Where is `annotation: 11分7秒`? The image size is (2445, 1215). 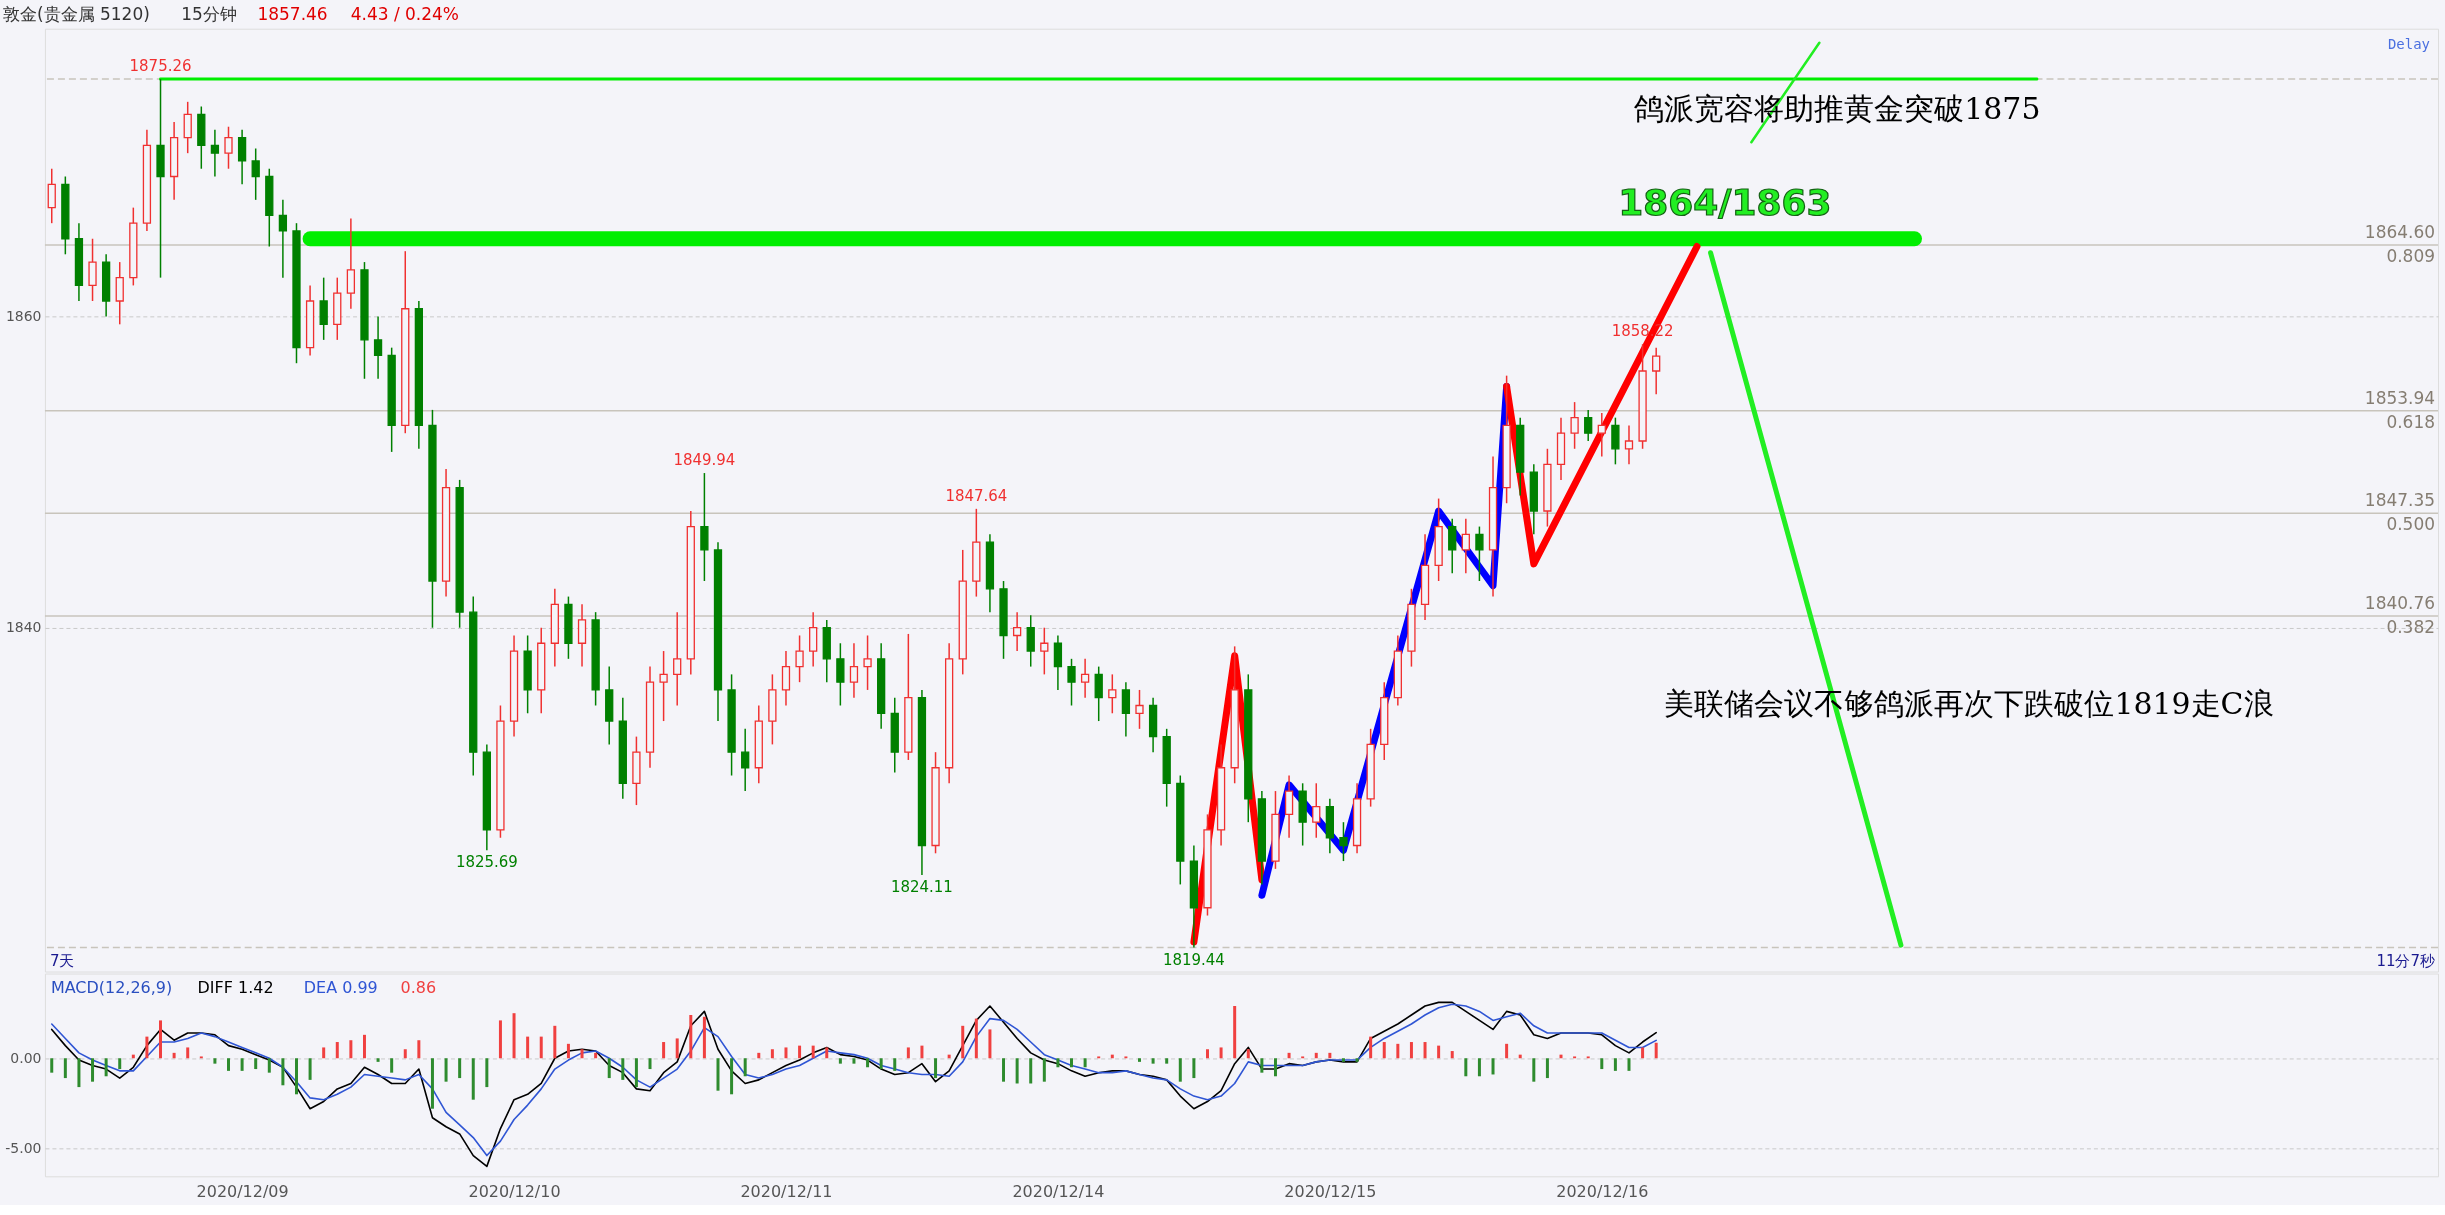
annotation: 11分7秒 is located at coordinates (2406, 960).